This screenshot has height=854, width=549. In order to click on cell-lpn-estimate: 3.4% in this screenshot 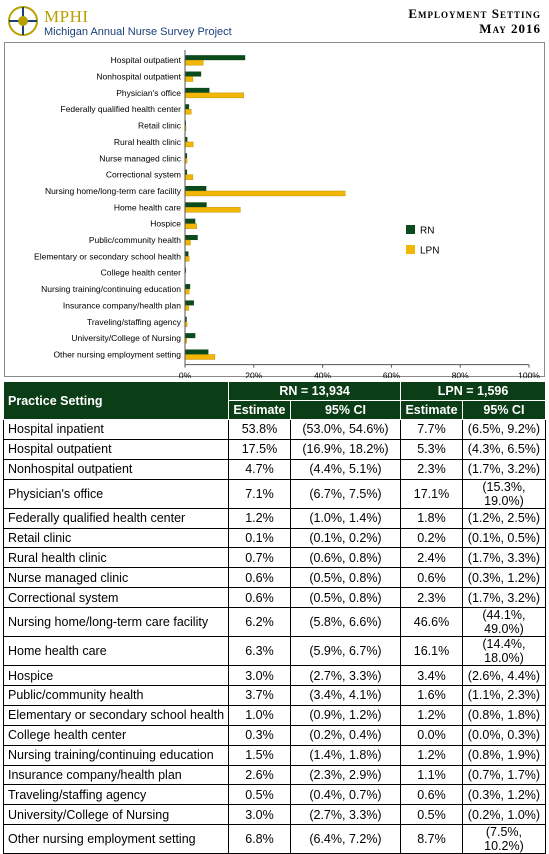, I will do `click(431, 676)`.